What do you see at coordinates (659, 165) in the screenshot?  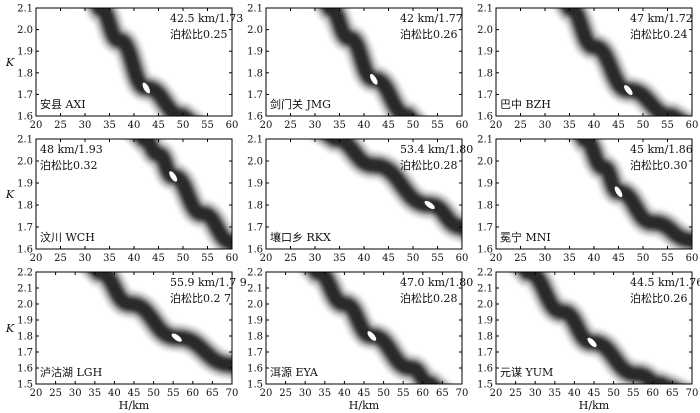 I see `poisson-label: 泊松比0.30` at bounding box center [659, 165].